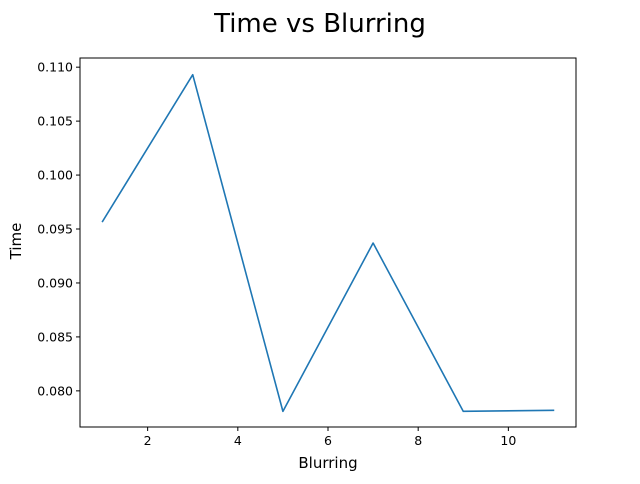  I want to click on y-axis-ticks: 0.080 0.085 0.090 0.095 0.100 0.105 0.110, so click(58, 229).